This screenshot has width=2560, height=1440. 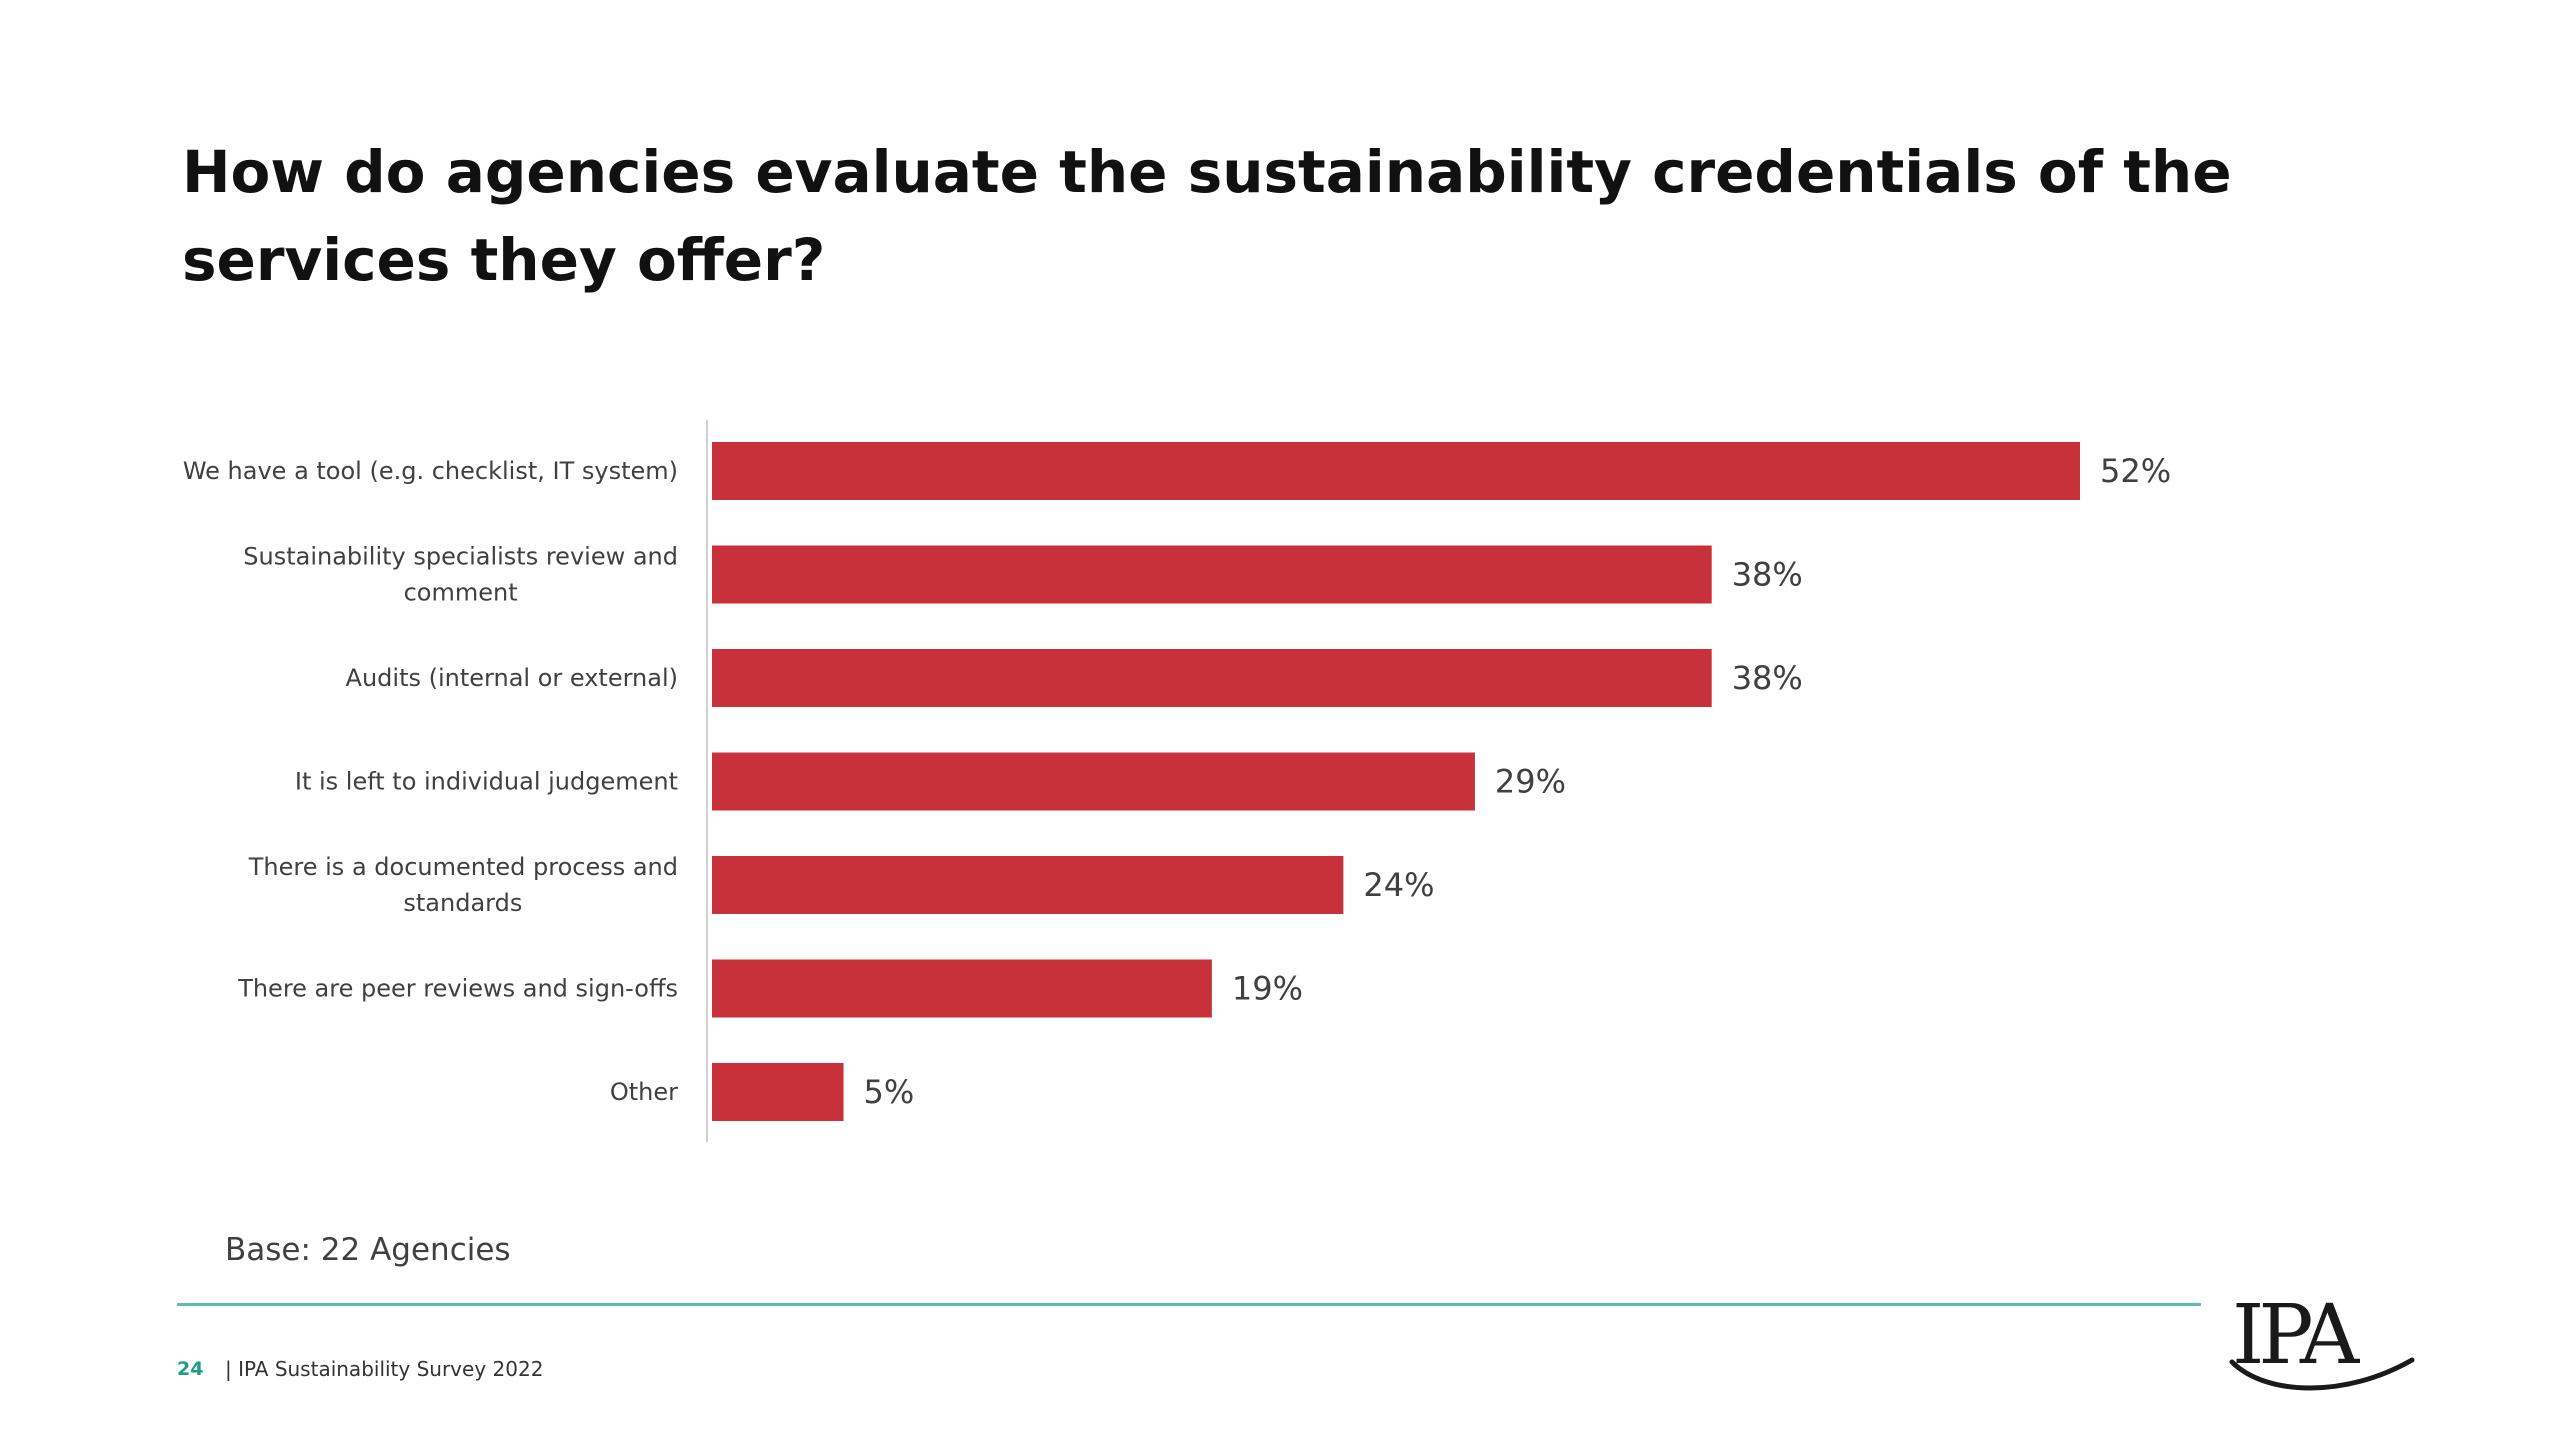 I want to click on base-note: Base: 22 Agencies, so click(x=368, y=1250).